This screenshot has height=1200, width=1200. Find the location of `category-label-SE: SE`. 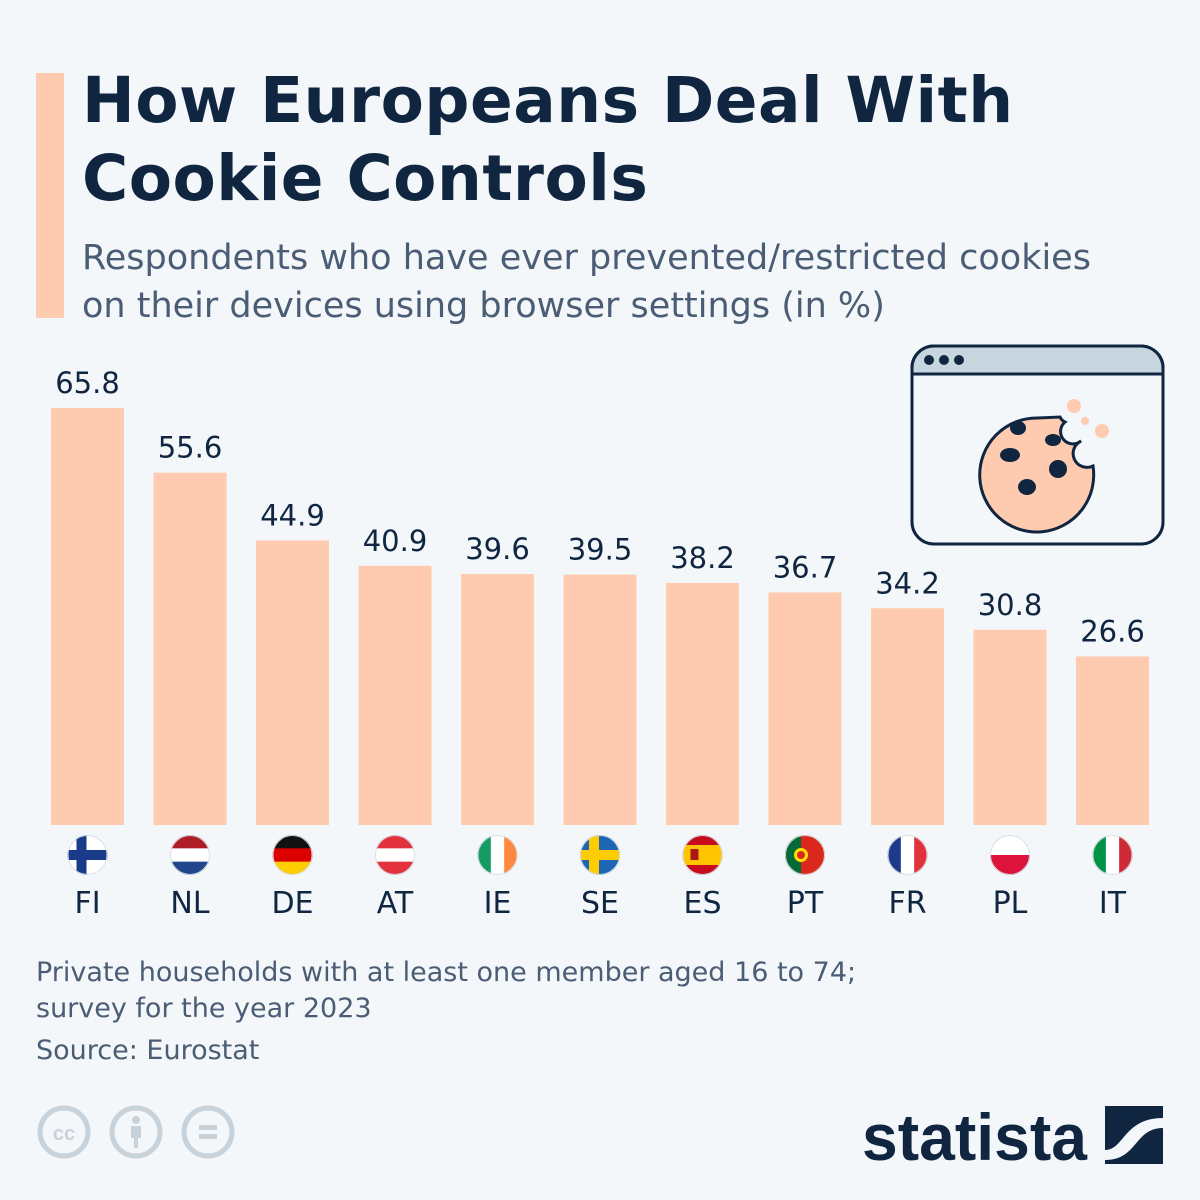

category-label-SE: SE is located at coordinates (600, 903).